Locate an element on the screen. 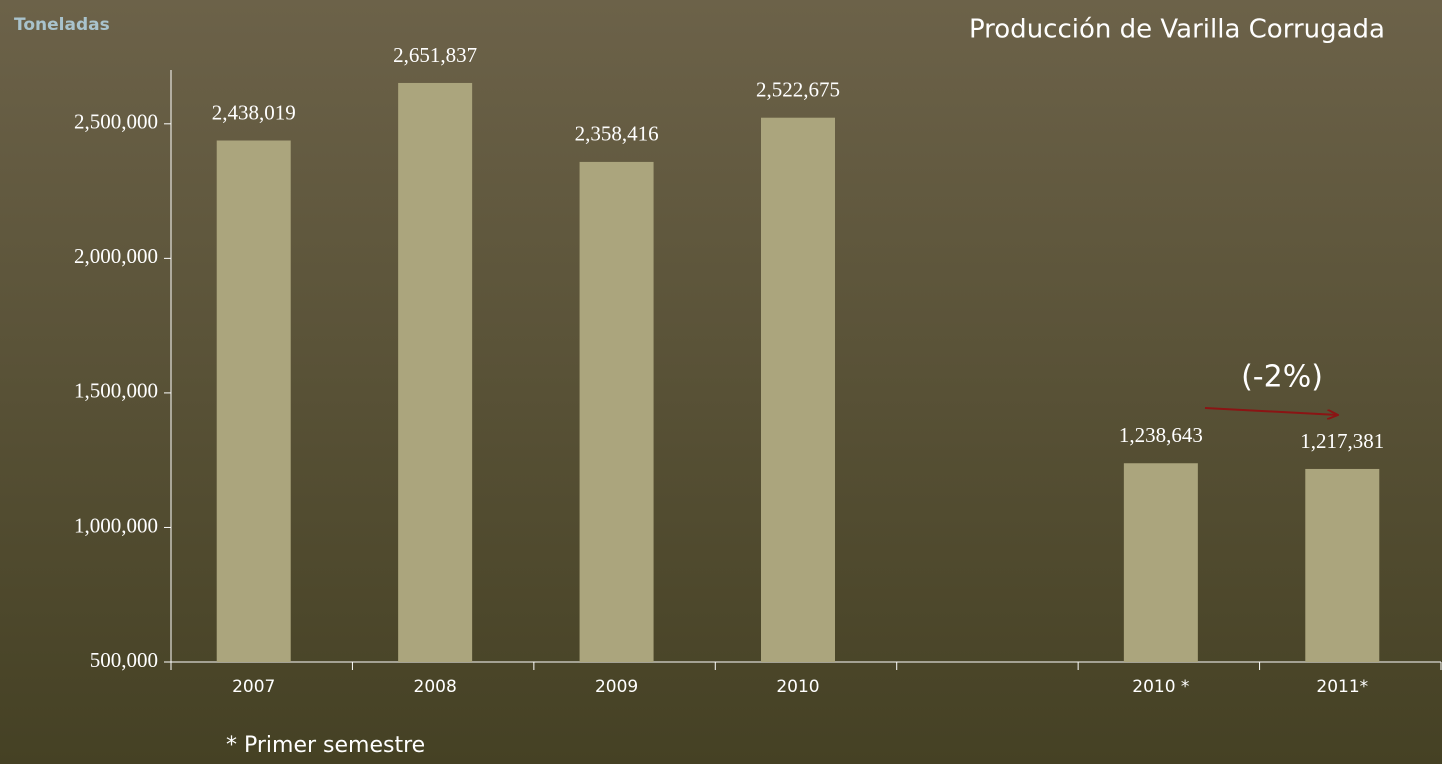 This screenshot has width=1442, height=764. value-label: 1,238,643 is located at coordinates (1161, 435).